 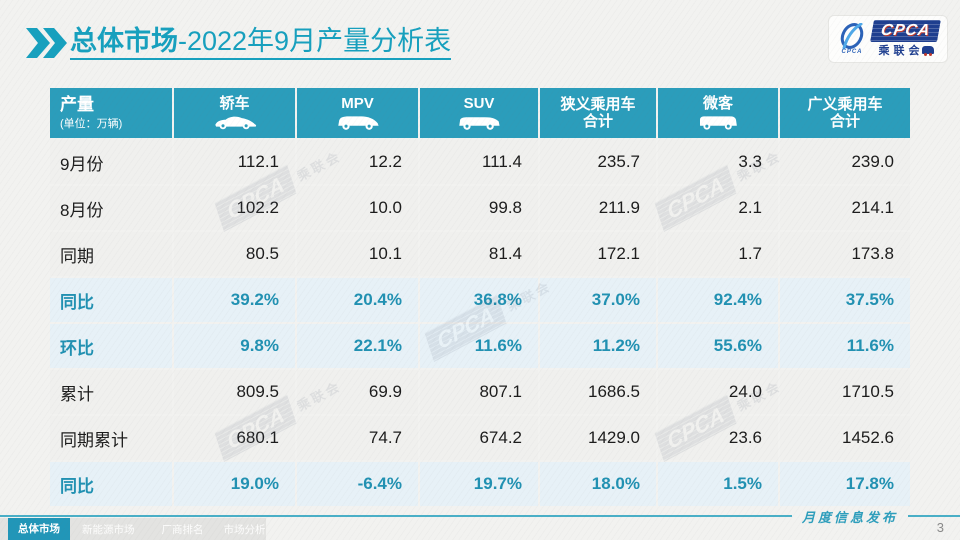 What do you see at coordinates (357, 162) in the screenshot?
I see `cell: 12.2` at bounding box center [357, 162].